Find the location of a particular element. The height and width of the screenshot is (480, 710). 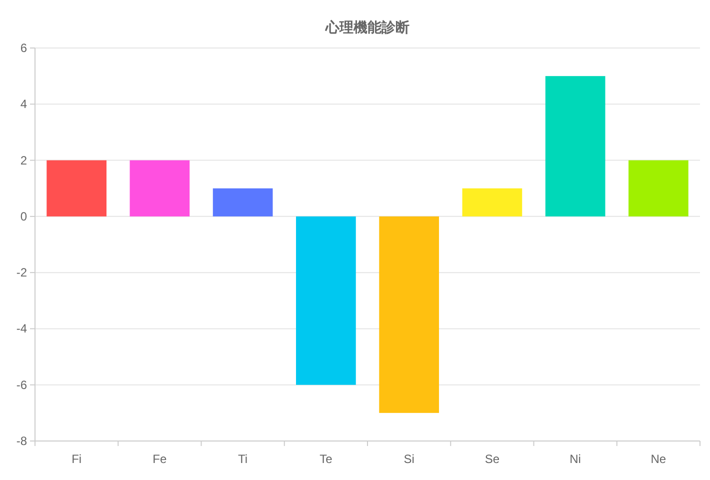

y-tick-label: 6 is located at coordinates (24, 48).